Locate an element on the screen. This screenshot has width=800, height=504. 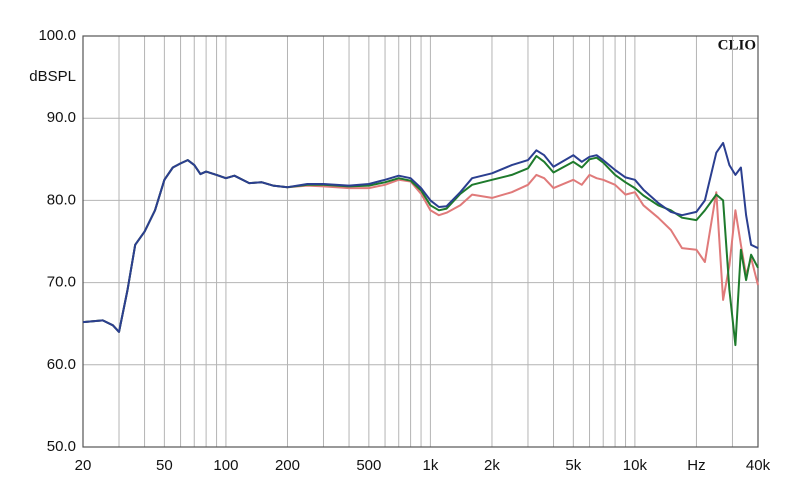
x-tick-label: 5k is located at coordinates (573, 465).